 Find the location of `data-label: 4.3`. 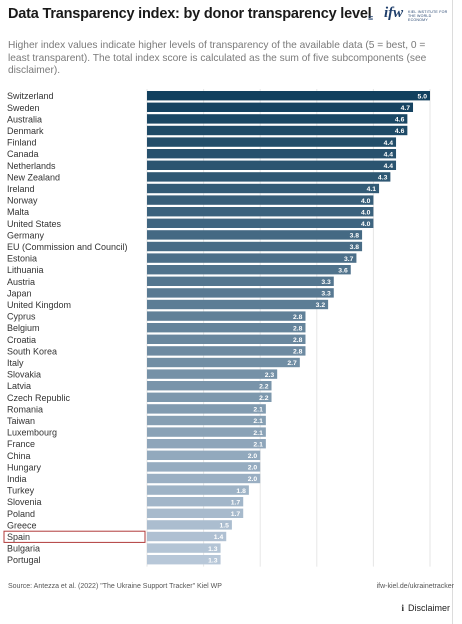

data-label: 4.3 is located at coordinates (383, 178).